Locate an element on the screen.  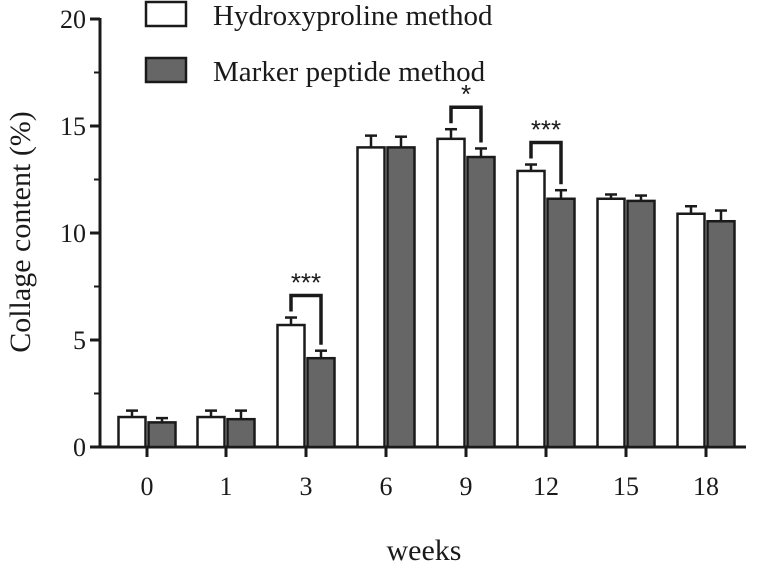
legend-label: Marker peptide method is located at coordinates (349, 72).